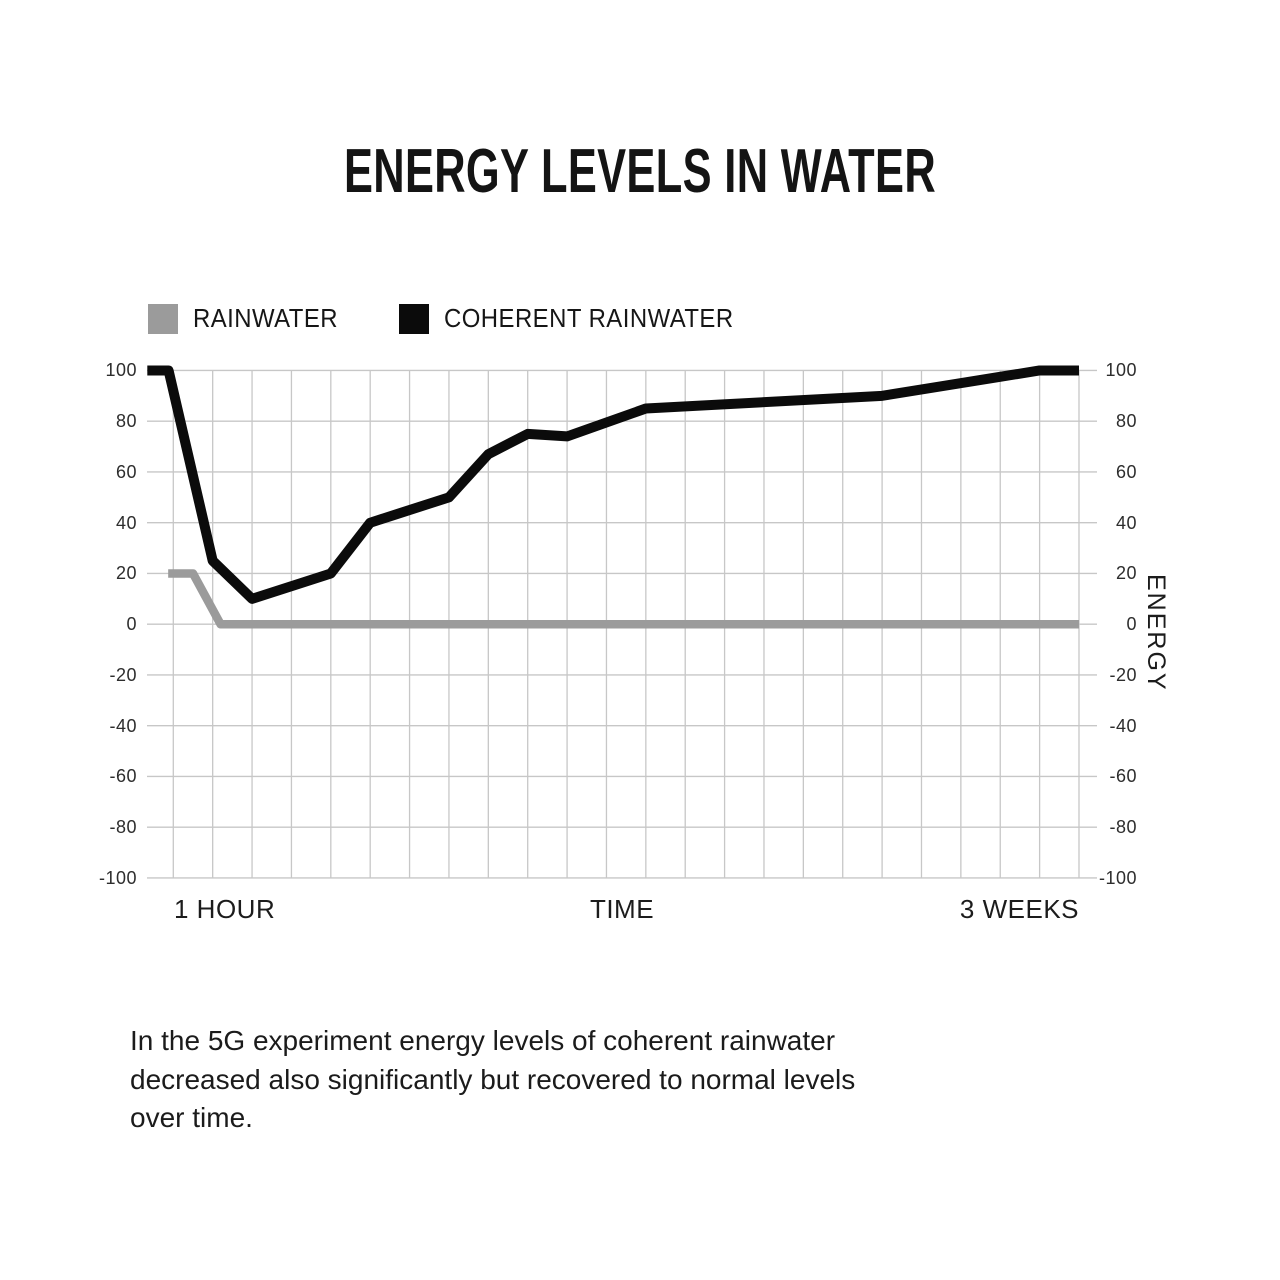 The width and height of the screenshot is (1280, 1280). What do you see at coordinates (123, 674) in the screenshot?
I see `y-tick-label-left: -20` at bounding box center [123, 674].